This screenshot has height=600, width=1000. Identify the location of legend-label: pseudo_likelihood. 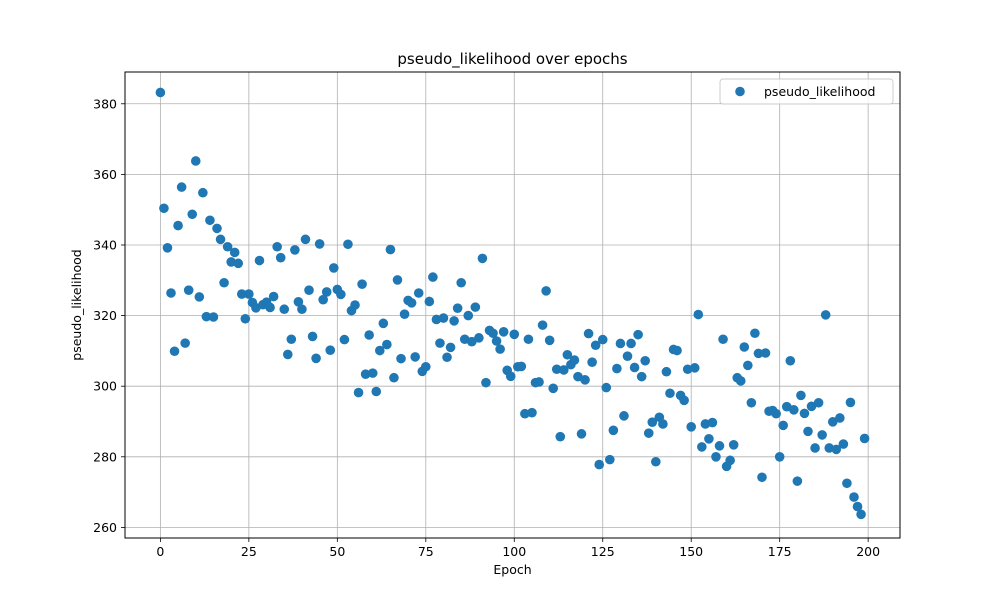
(819, 91).